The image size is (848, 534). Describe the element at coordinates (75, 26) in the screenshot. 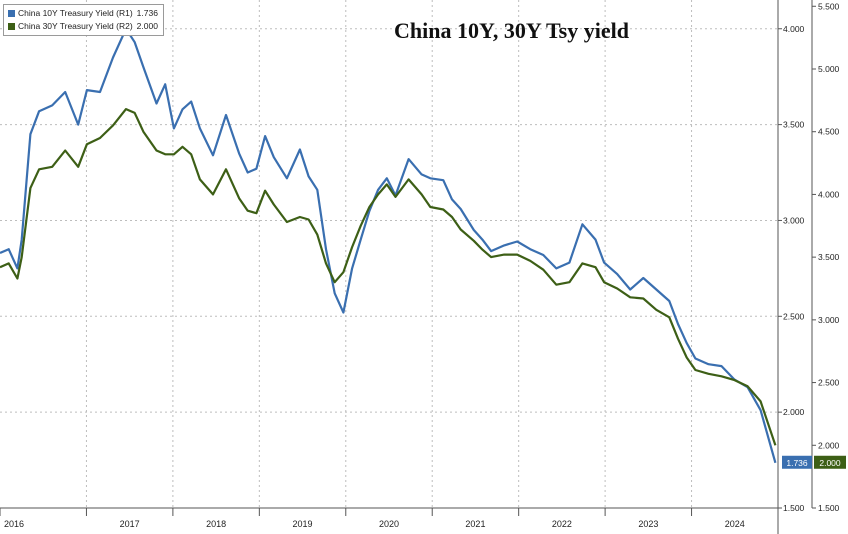

I see `legend-label-30y: China 30Y Treasury Yield (R2)` at that location.